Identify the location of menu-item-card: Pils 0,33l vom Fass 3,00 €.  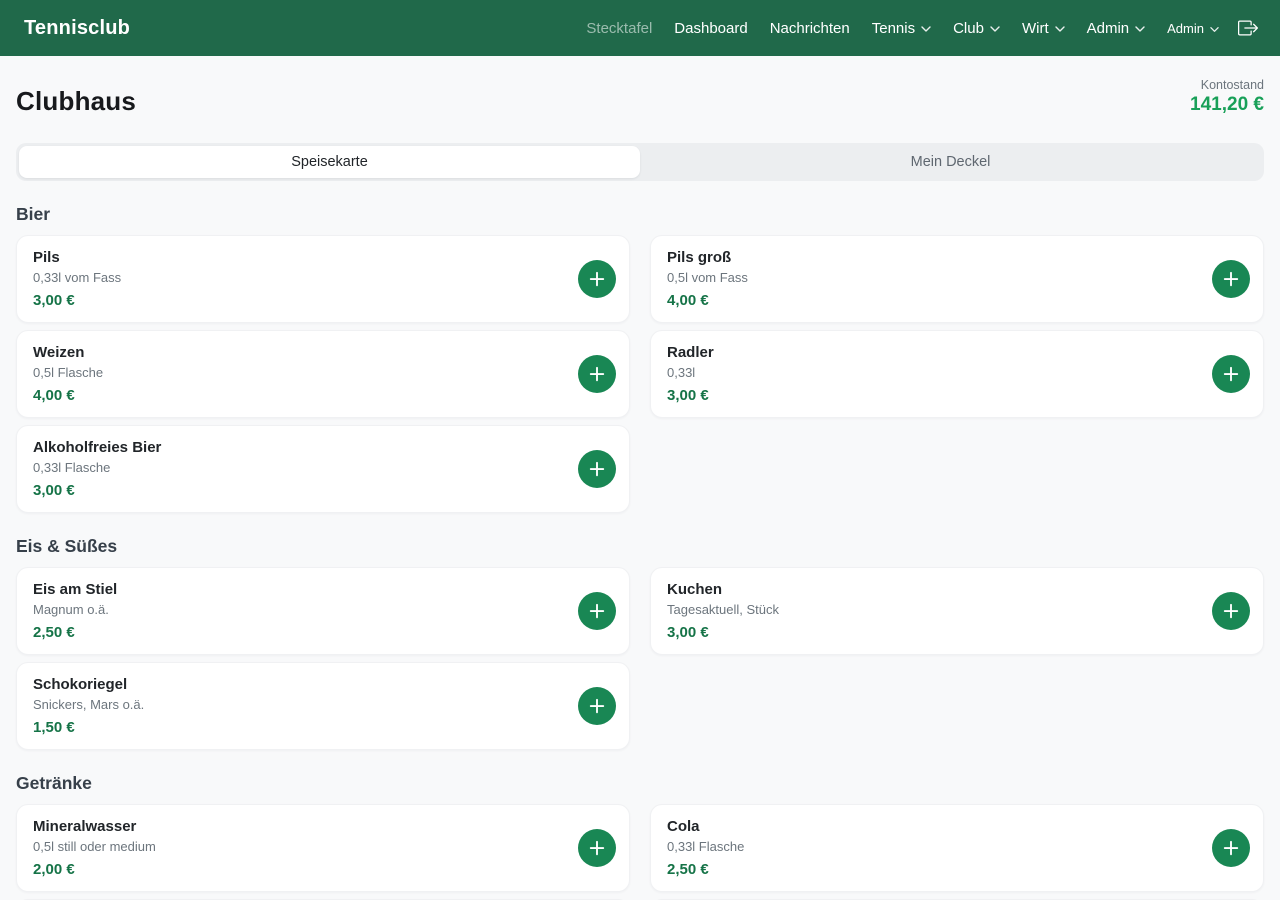
(323, 279).